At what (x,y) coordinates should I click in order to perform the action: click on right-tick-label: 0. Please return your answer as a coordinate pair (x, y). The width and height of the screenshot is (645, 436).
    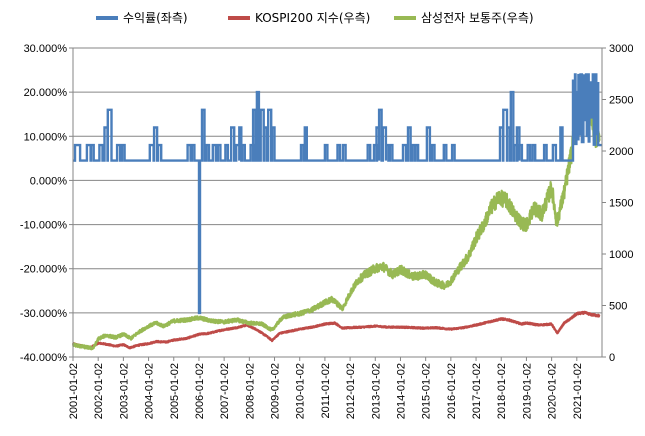
    Looking at the image, I should click on (612, 358).